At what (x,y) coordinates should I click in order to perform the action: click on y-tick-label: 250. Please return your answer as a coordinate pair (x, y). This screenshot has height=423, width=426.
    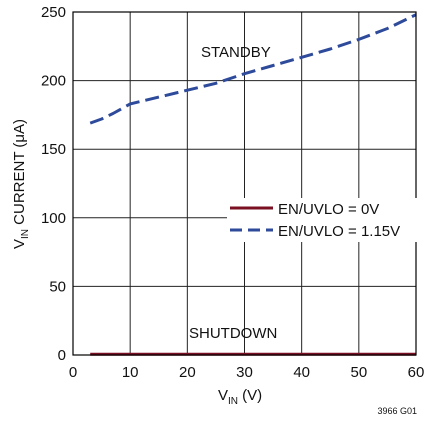
    Looking at the image, I should click on (53, 12).